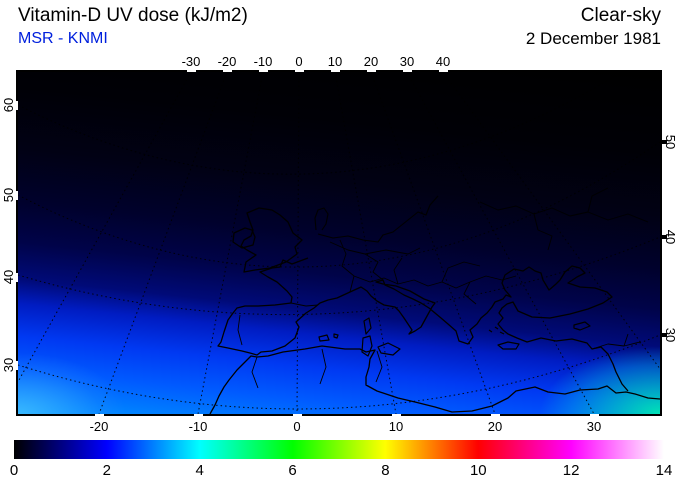 Image resolution: width=678 pixels, height=480 pixels. I want to click on bottom-axis-tick-label: 20, so click(495, 426).